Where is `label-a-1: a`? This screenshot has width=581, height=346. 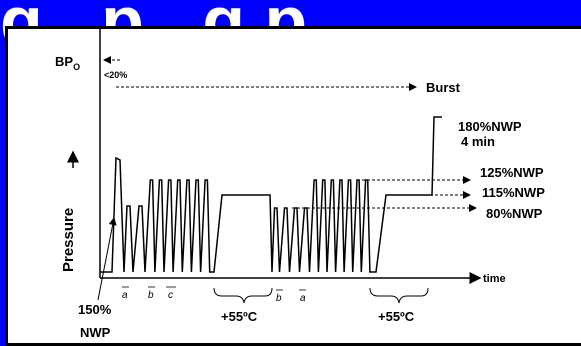
label-a-1: a is located at coordinates (125, 295).